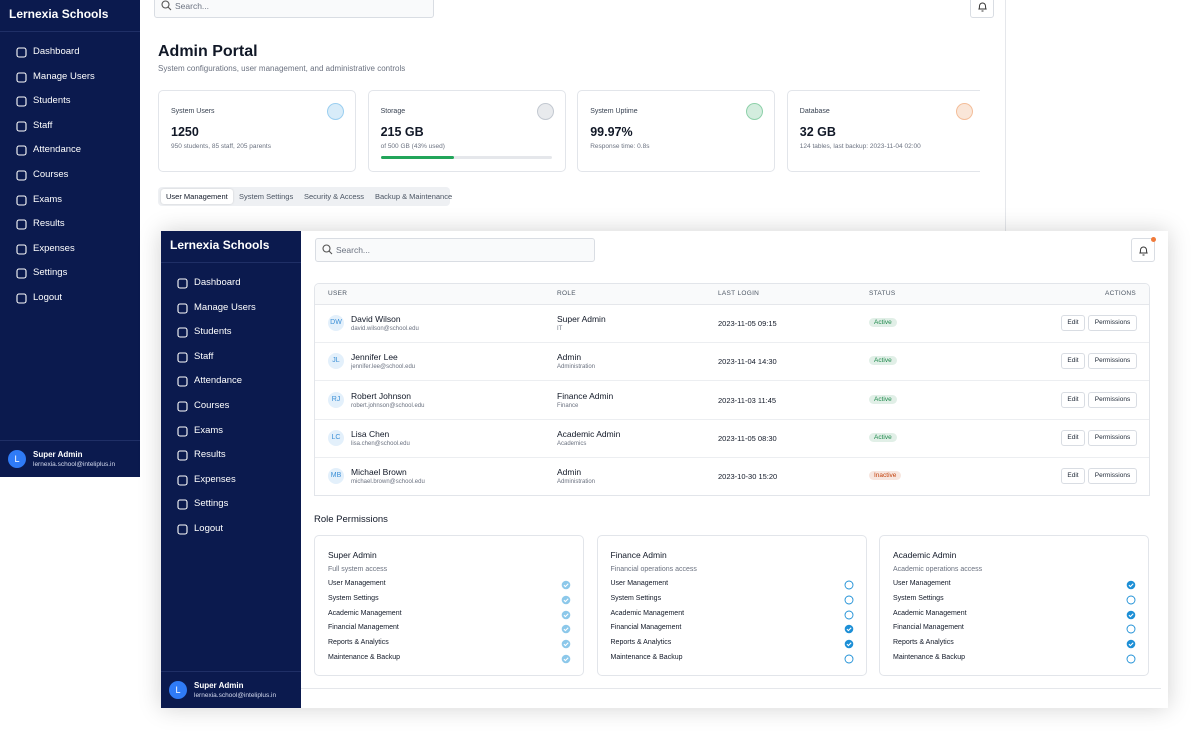 The image size is (1200, 741). I want to click on permission-name: Academic Management, so click(647, 613).